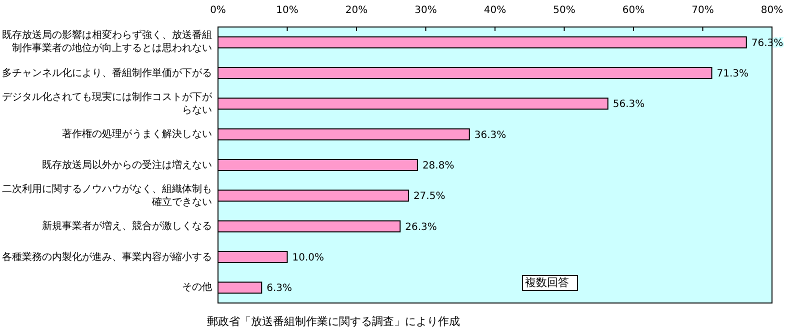 The width and height of the screenshot is (808, 331). What do you see at coordinates (107, 257) in the screenshot?
I see `y-tick-label: 各種業務の内製化が進み、事業内容が縮小する` at bounding box center [107, 257].